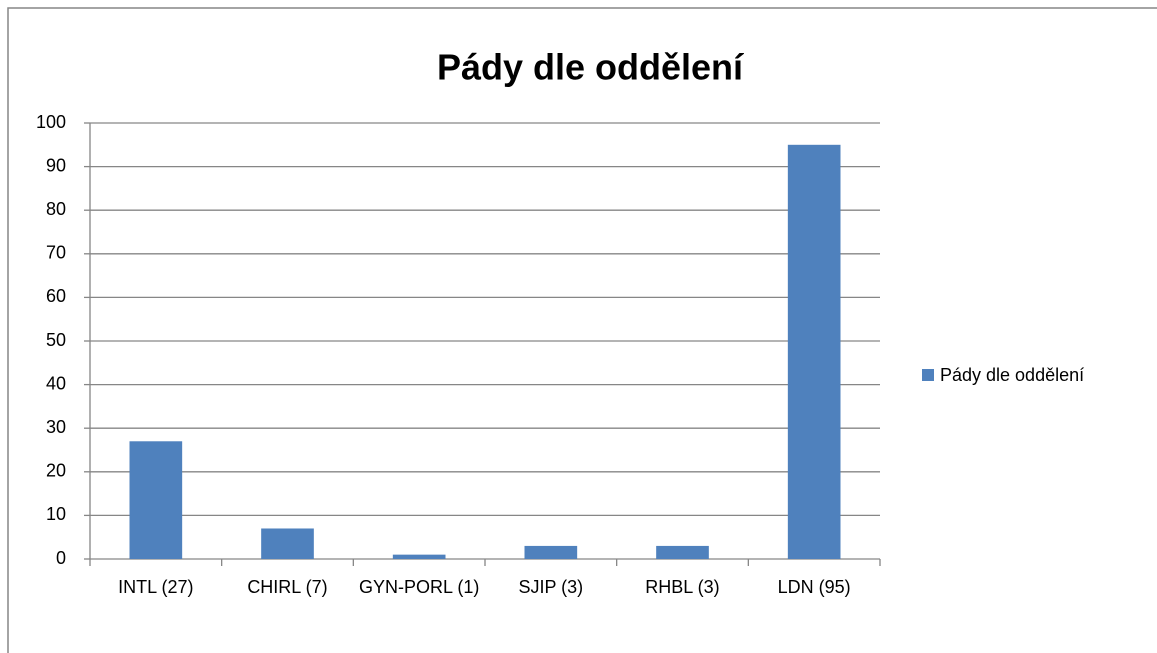 This screenshot has height=653, width=1157. What do you see at coordinates (61, 558) in the screenshot?
I see `y-tick-label: 0` at bounding box center [61, 558].